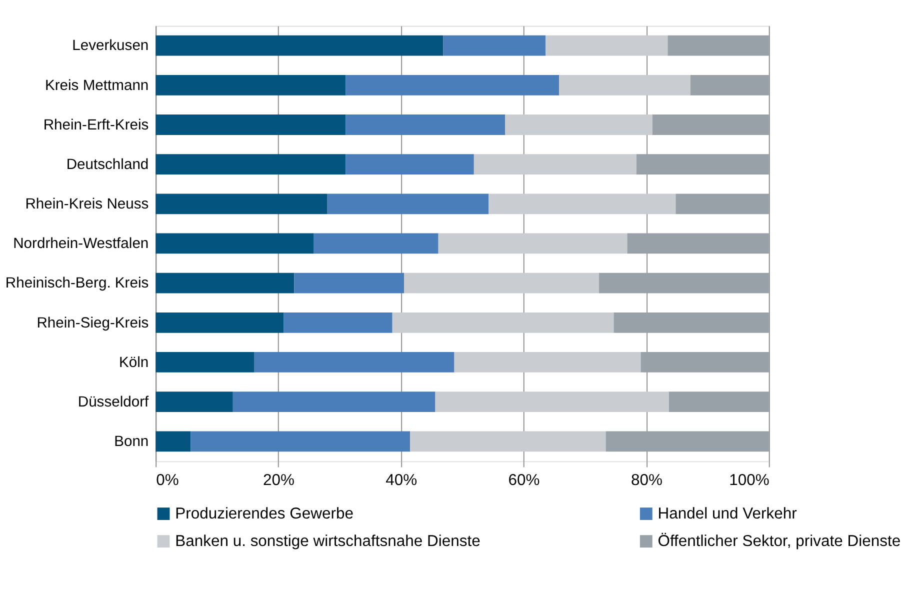  I want to click on x-tick-label: 80%, so click(646, 480).